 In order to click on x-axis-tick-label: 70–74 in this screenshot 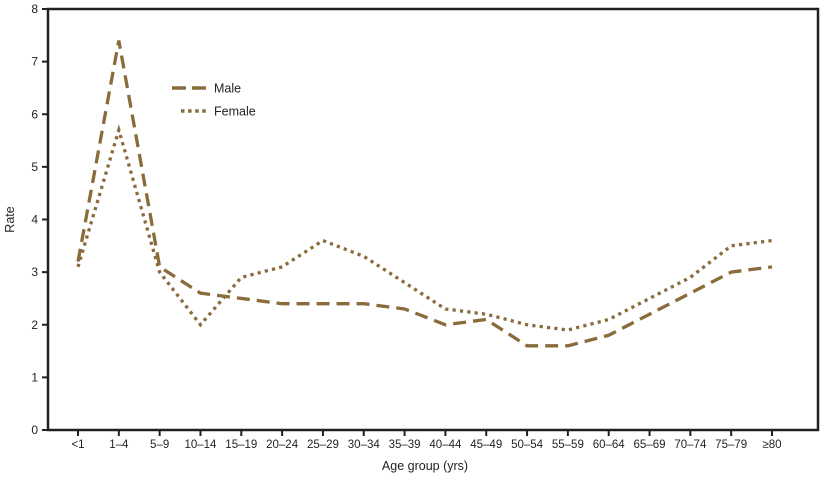, I will do `click(690, 445)`.